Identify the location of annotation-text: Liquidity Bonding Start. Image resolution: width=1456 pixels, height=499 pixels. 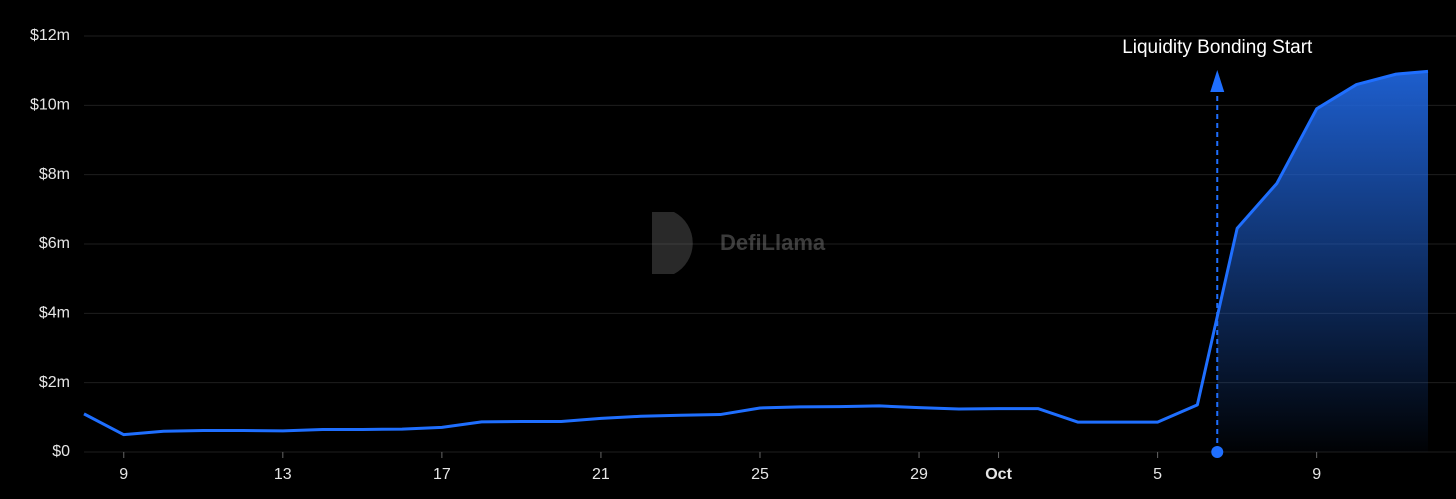
(1217, 47).